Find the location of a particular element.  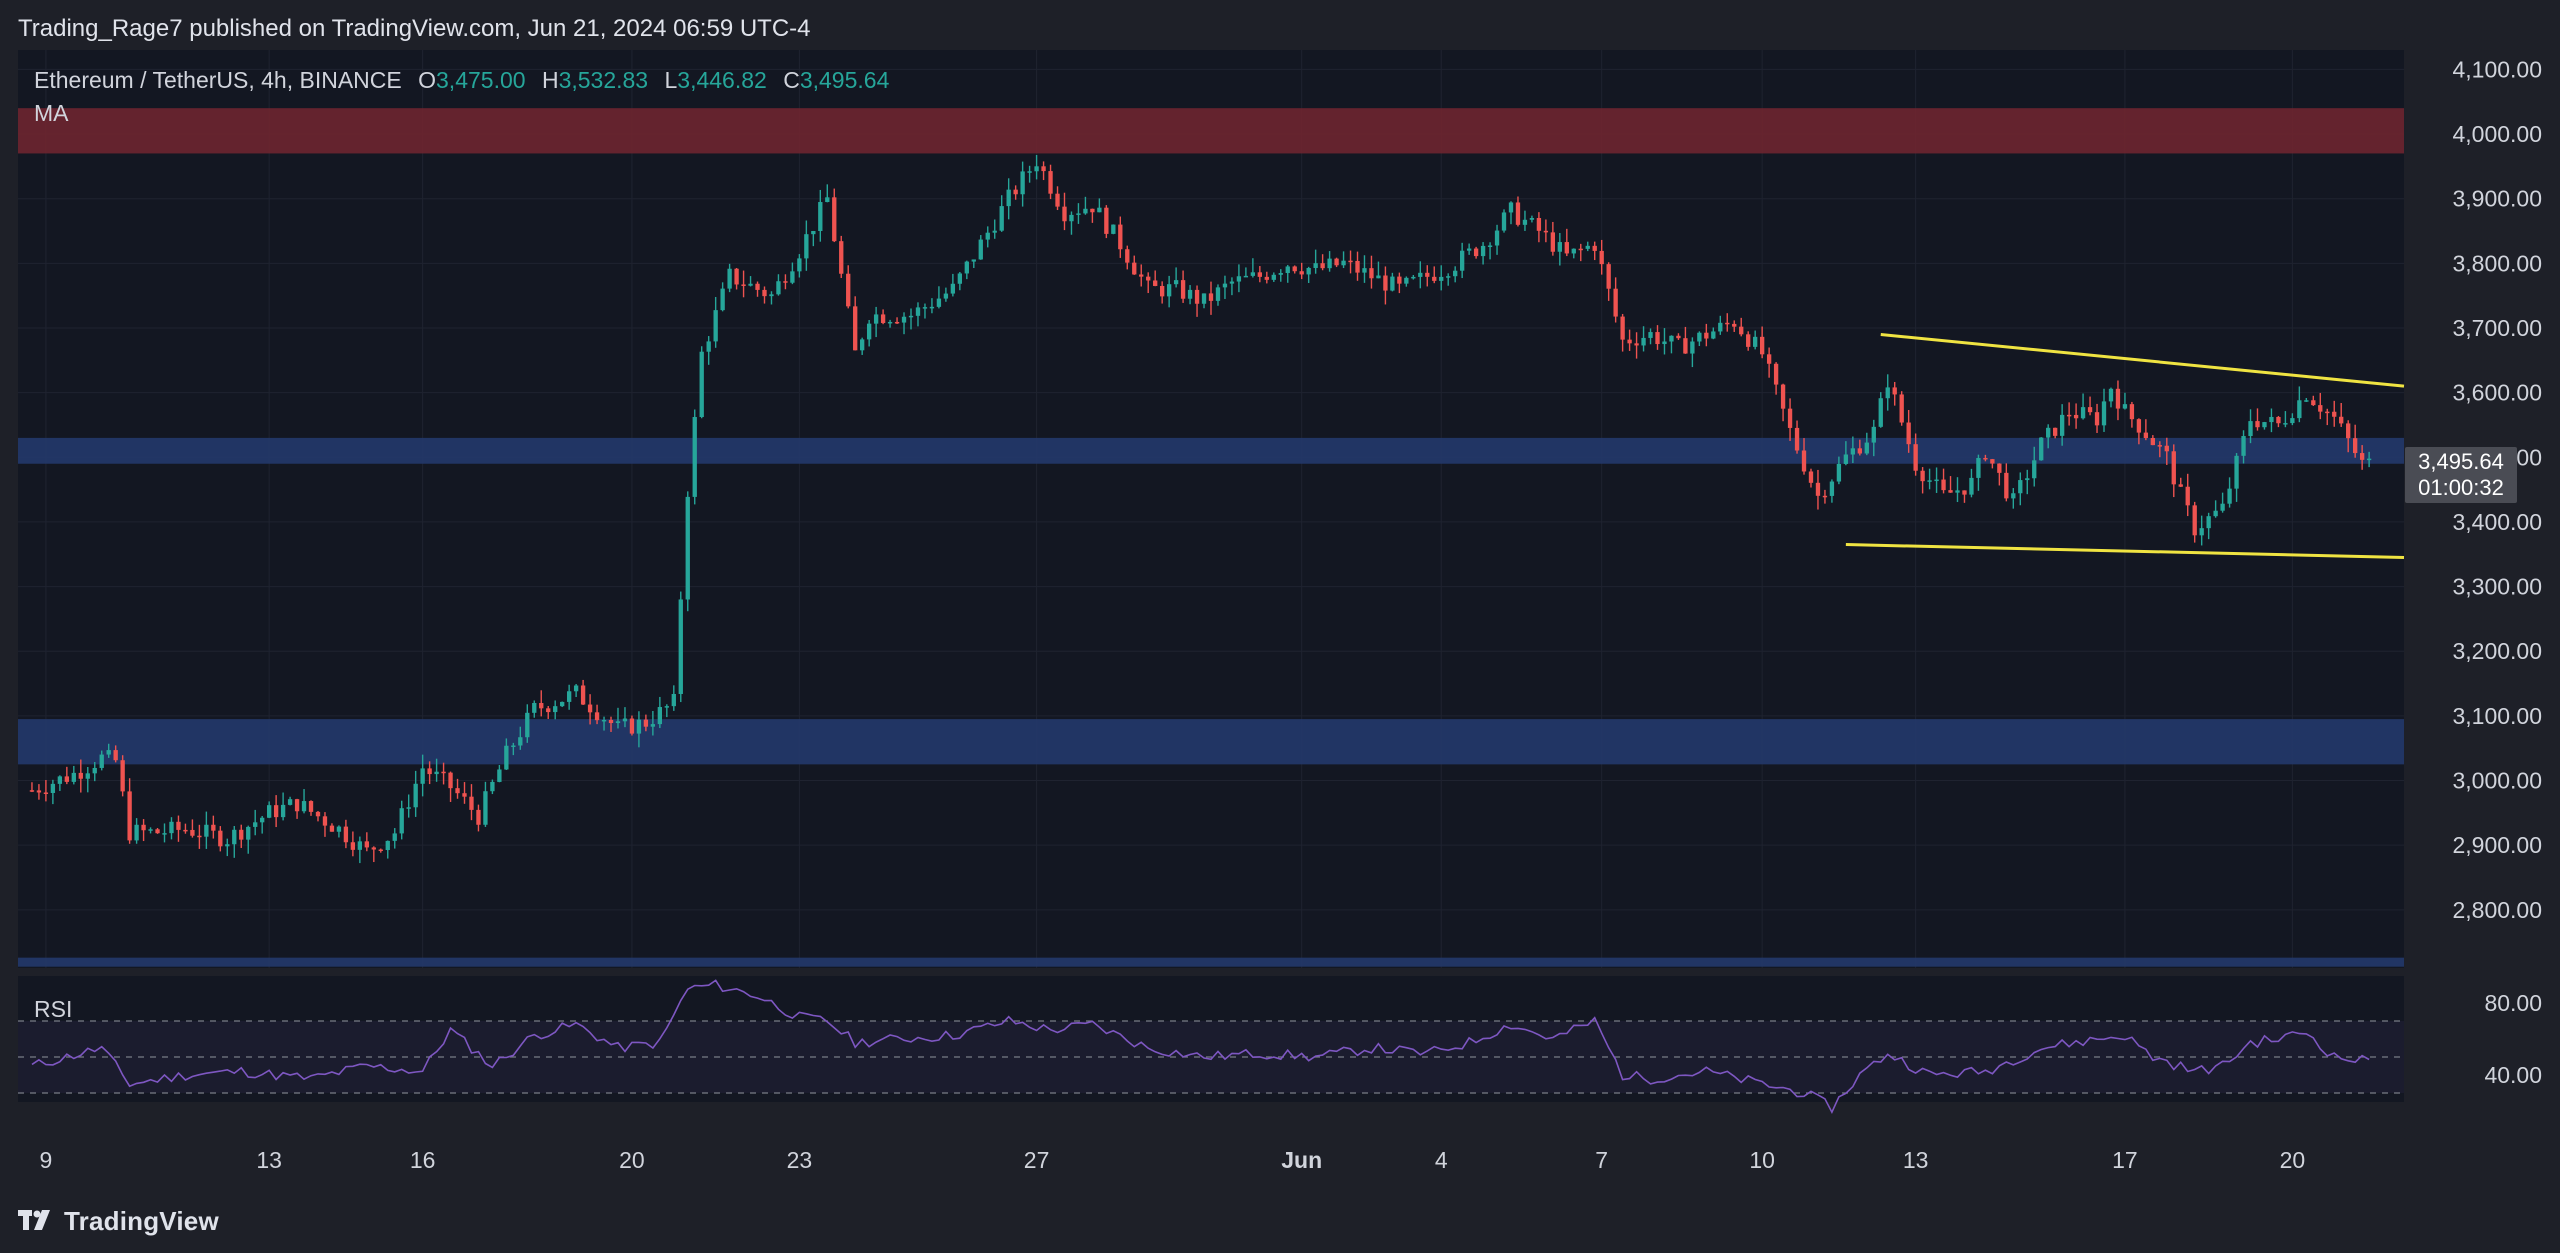

x-tick-label: 7 is located at coordinates (1601, 1160).